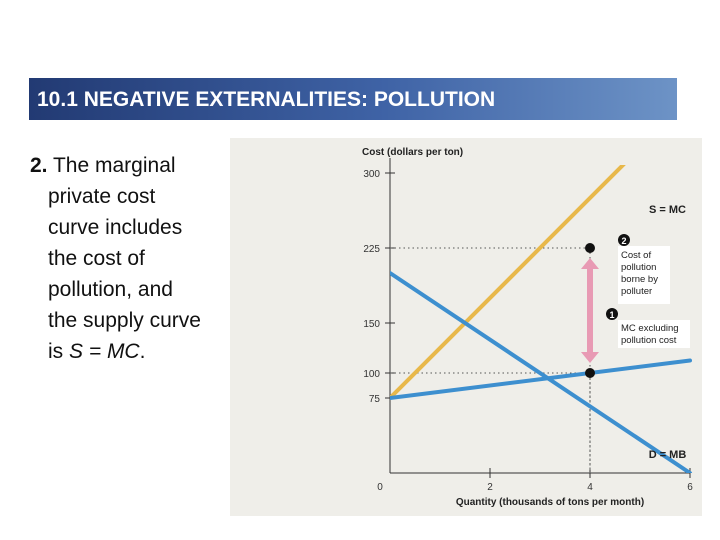 The height and width of the screenshot is (540, 720). What do you see at coordinates (371, 249) in the screenshot?
I see `y-tick-label: 225` at bounding box center [371, 249].